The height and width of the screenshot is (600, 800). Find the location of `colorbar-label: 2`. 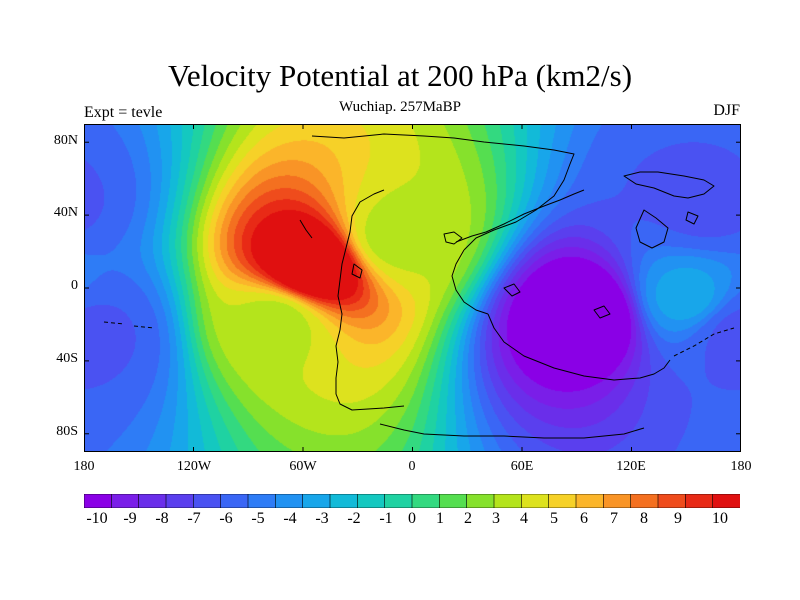

colorbar-label: 2 is located at coordinates (468, 518).